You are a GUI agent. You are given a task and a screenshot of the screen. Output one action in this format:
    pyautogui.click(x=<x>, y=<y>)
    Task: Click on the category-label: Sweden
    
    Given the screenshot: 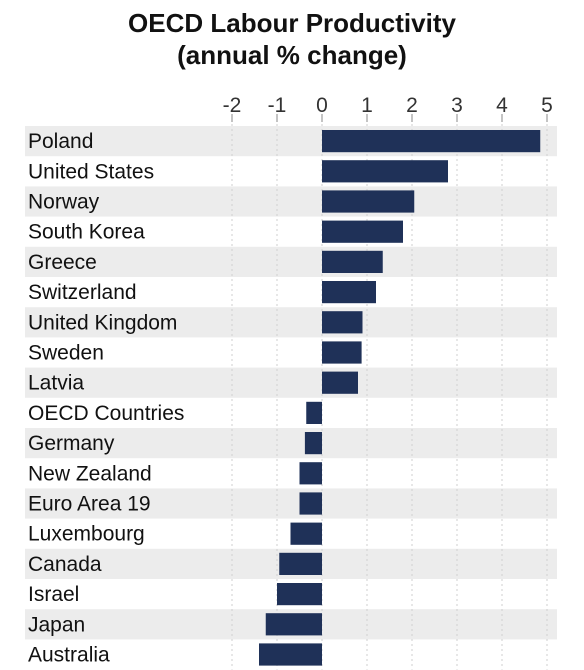 What is the action you would take?
    pyautogui.click(x=66, y=353)
    